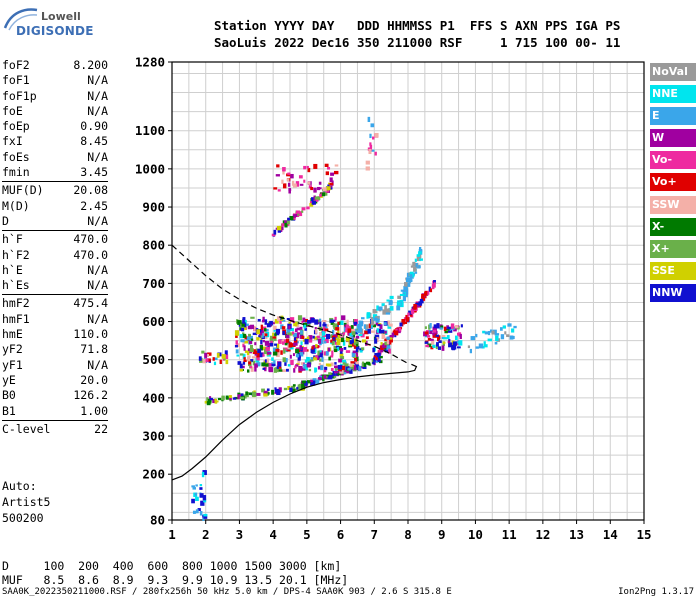 The width and height of the screenshot is (700, 600). Describe the element at coordinates (16, 254) in the screenshot. I see `param-name: h`F2` at that location.